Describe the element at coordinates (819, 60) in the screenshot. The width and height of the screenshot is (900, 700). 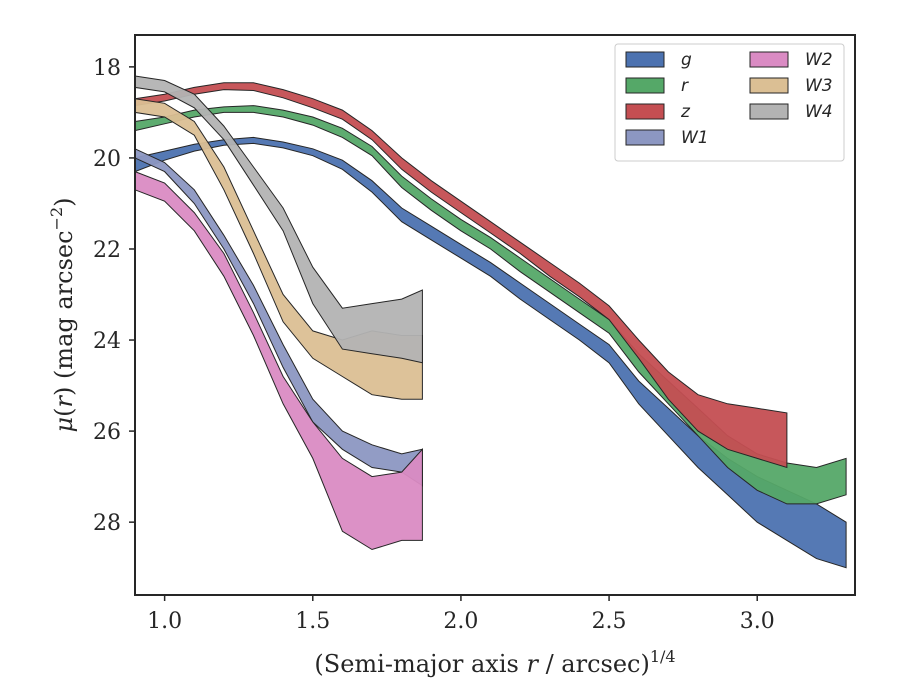
I see `legend-label-w2: W2` at that location.